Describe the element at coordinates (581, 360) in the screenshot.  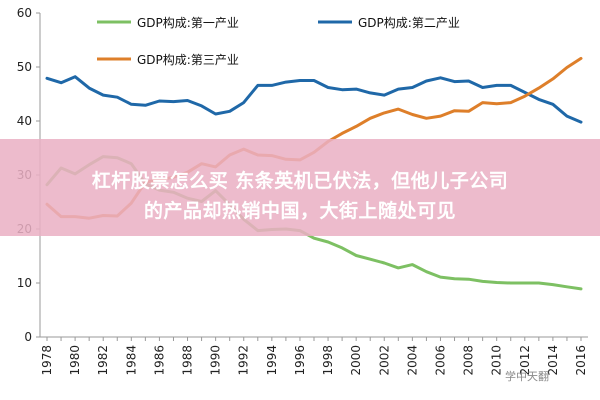
I see `x-tick-label: 2016` at that location.